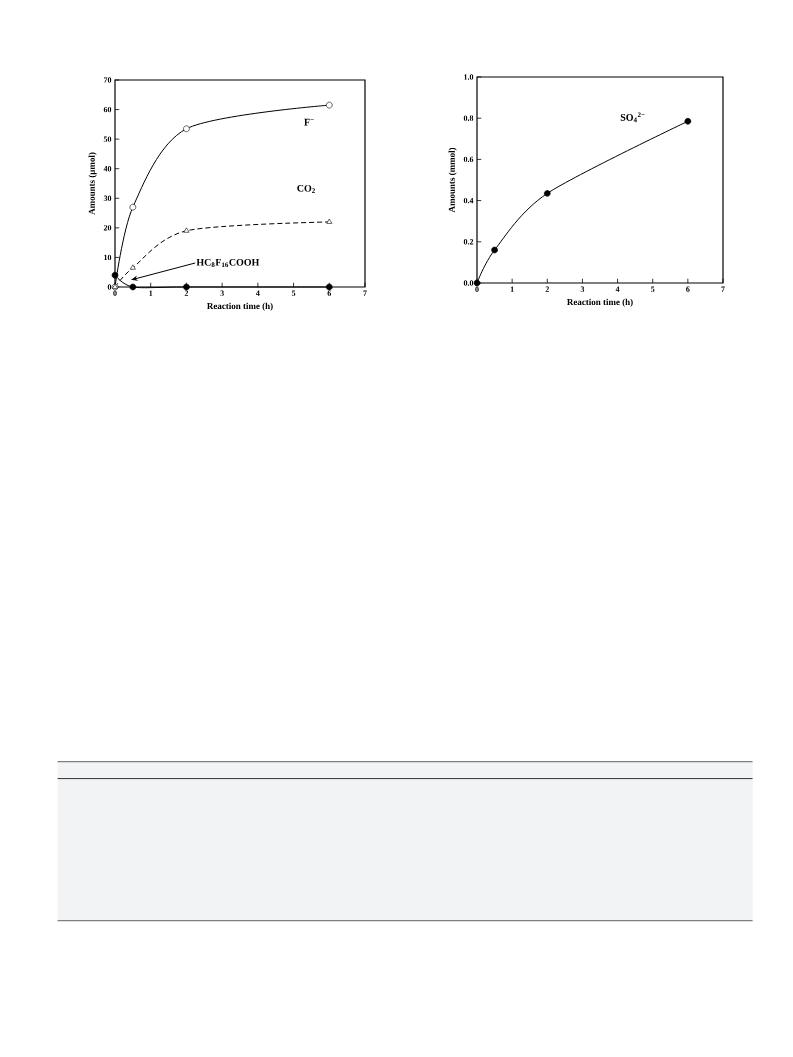  What do you see at coordinates (306, 188) in the screenshot?
I see `text: CO$_{2}$` at bounding box center [306, 188].